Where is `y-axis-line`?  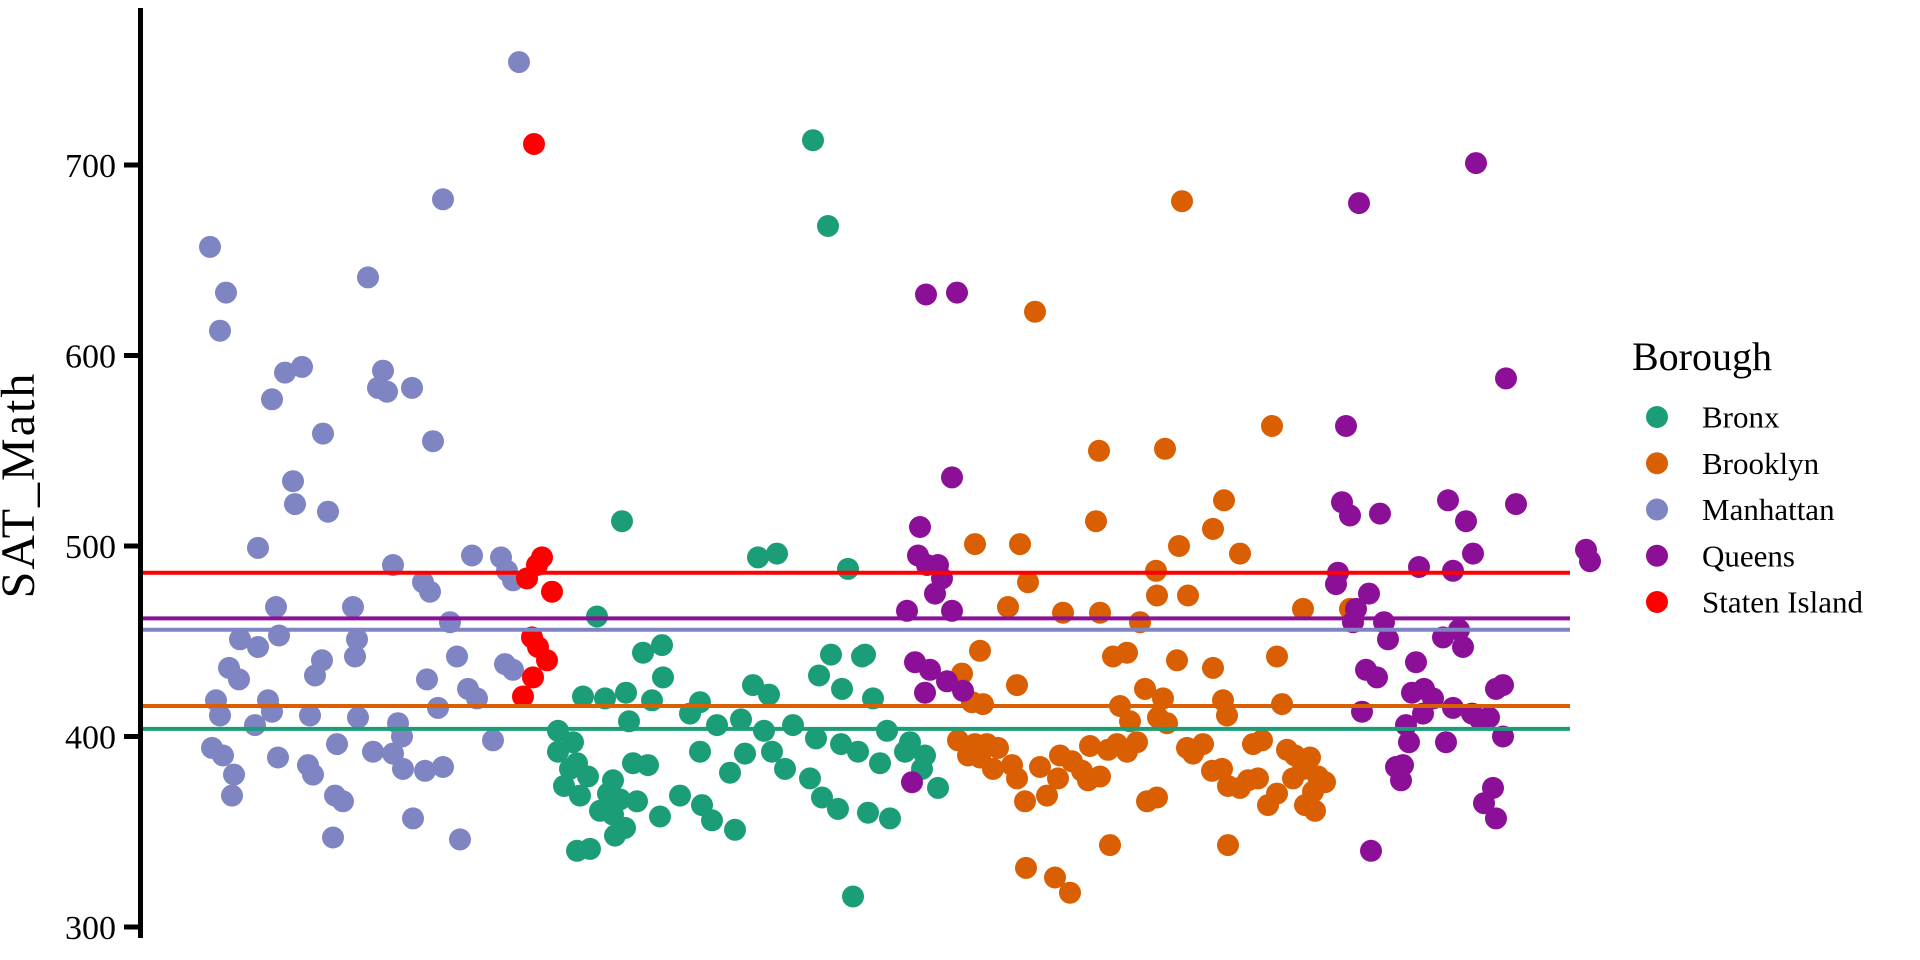
y-axis-line is located at coordinates (140, 473).